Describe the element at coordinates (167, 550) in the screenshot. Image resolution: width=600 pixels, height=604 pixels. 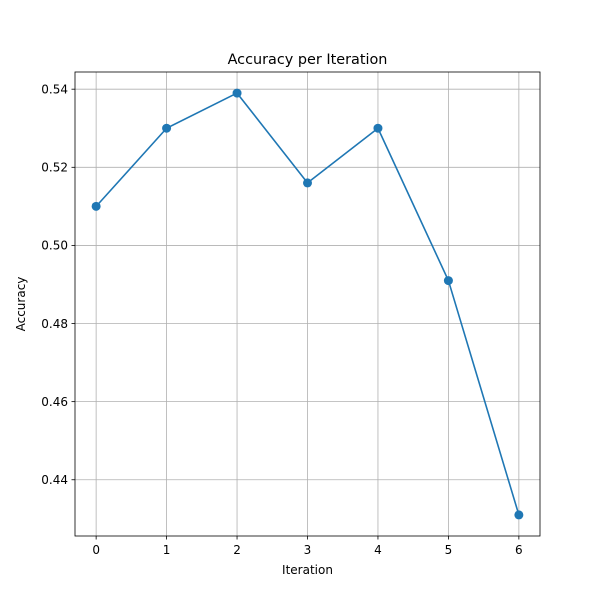
I see `x-tick-label: 1` at that location.